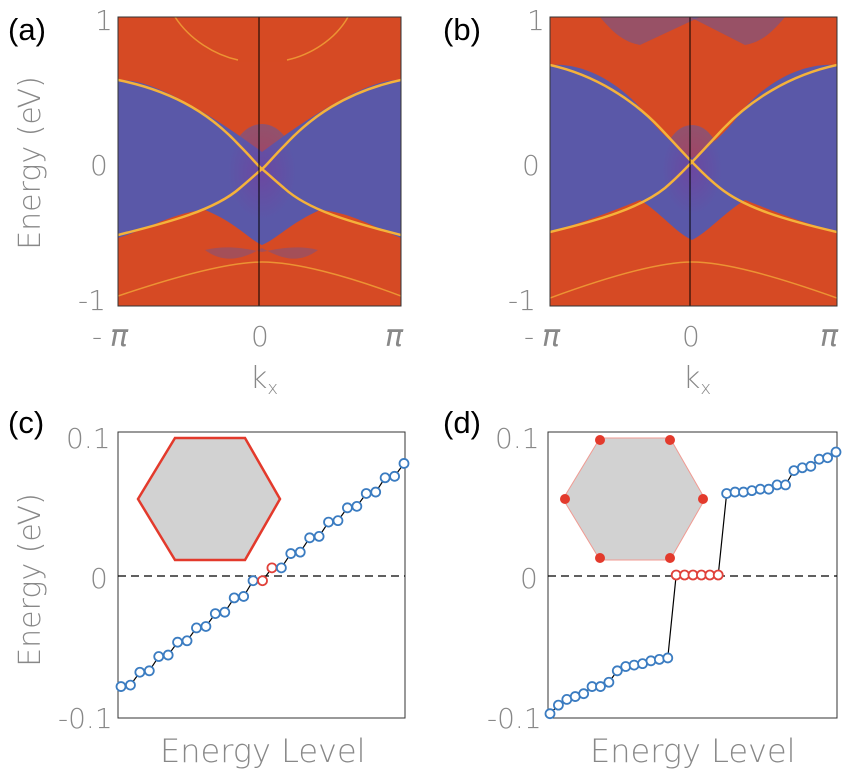 The height and width of the screenshot is (775, 853). What do you see at coordinates (522, 300) in the screenshot?
I see `ytick-b-m1: -1` at bounding box center [522, 300].